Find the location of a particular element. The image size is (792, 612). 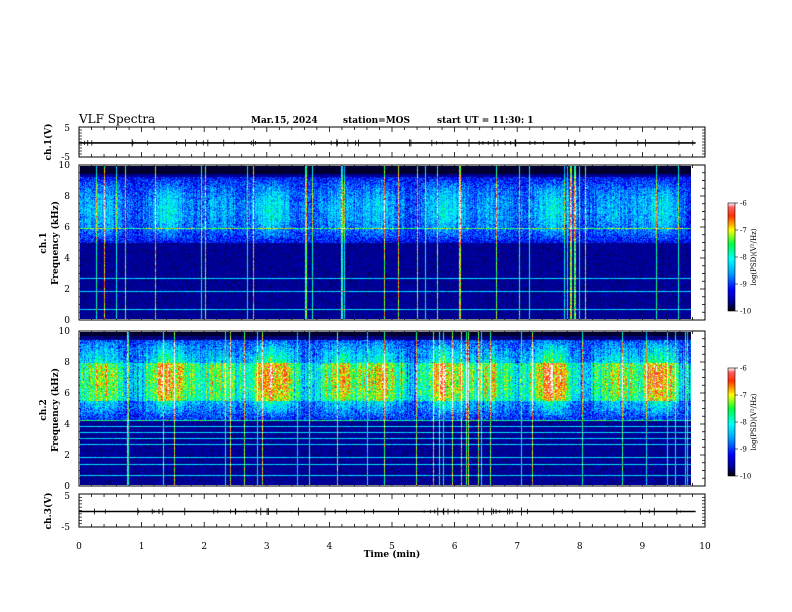

ch1-ytick-top: 5 is located at coordinates (67, 129).